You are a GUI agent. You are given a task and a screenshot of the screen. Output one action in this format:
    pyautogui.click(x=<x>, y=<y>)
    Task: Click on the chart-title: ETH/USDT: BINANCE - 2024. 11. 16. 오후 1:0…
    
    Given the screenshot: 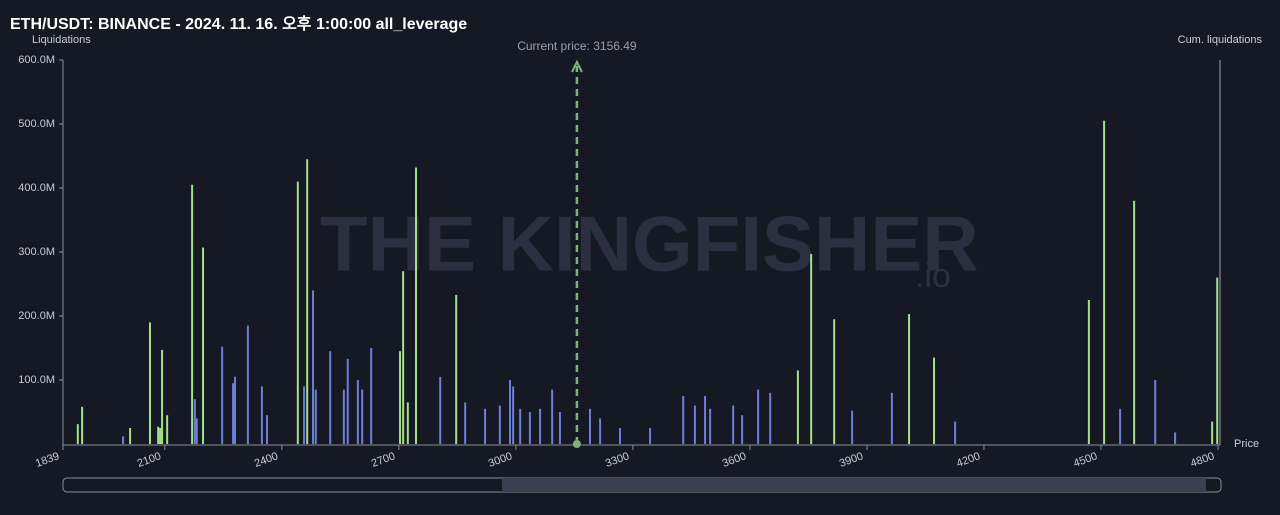 What is the action you would take?
    pyautogui.click(x=238, y=23)
    